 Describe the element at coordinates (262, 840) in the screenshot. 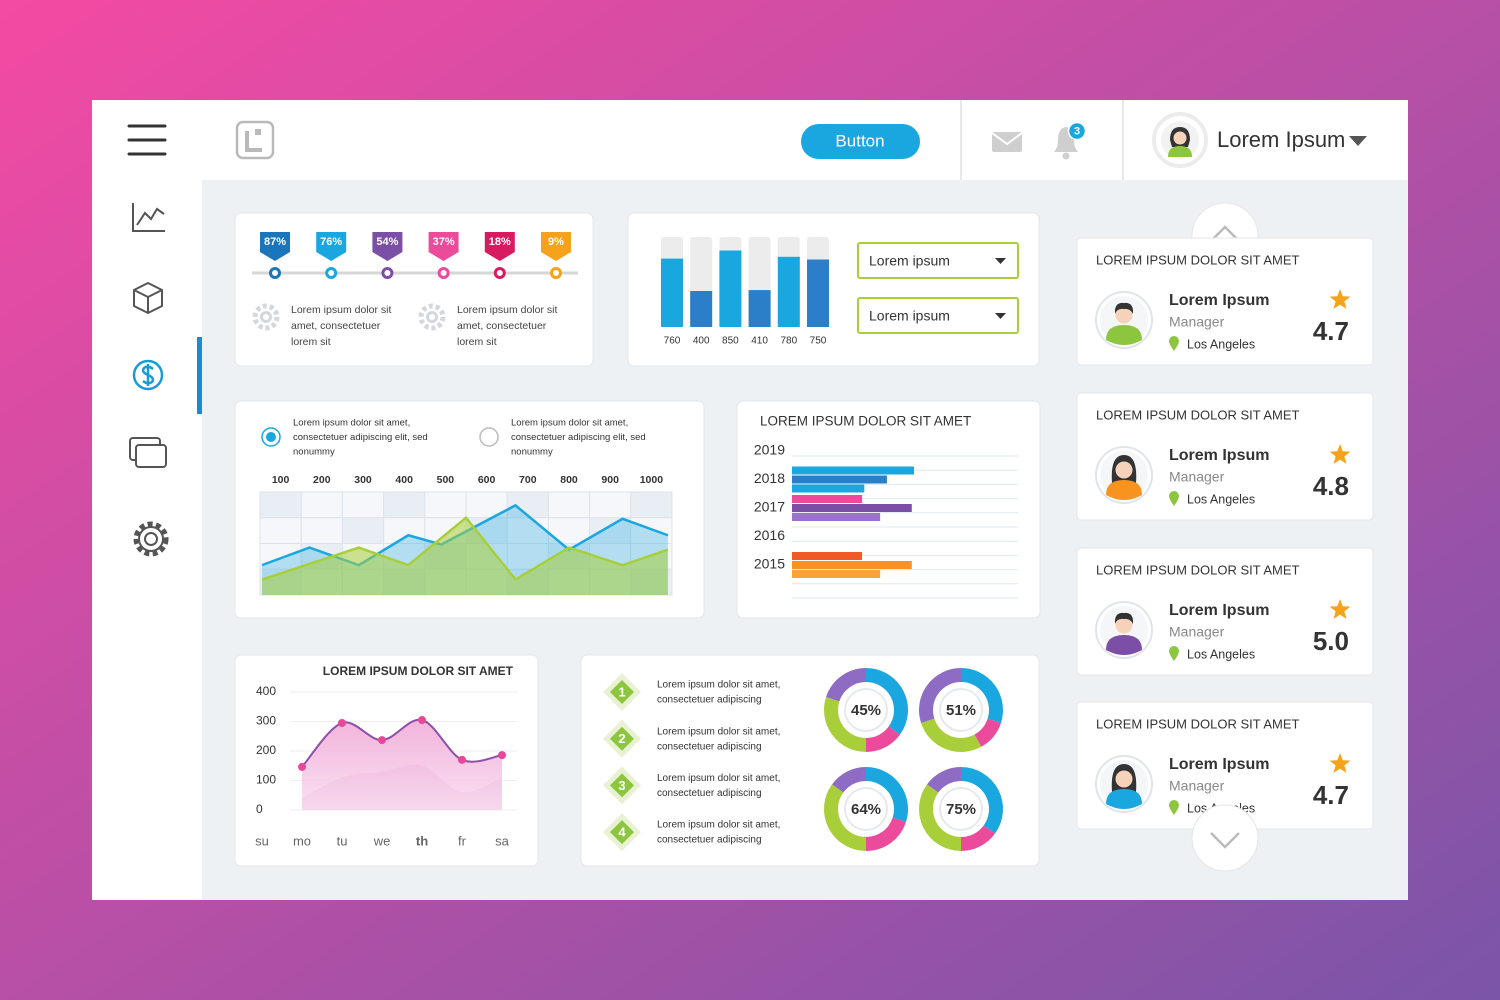

I see `x-tick-label: su` at that location.